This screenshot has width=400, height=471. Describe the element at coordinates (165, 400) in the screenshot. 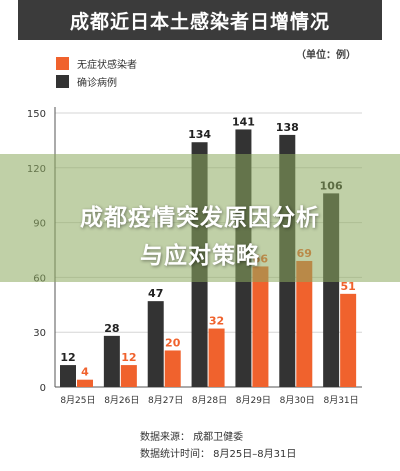

I see `x-tick-label: 8月27日` at that location.